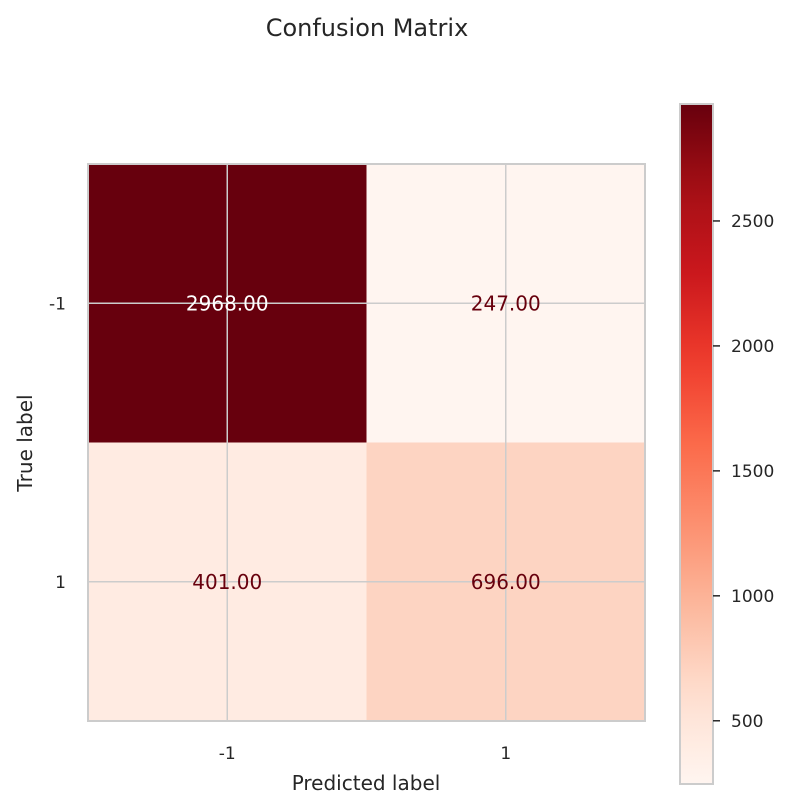 Image resolution: width=799 pixels, height=809 pixels. Describe the element at coordinates (227, 582) in the screenshot. I see `cell-value-label: 401.00` at that location.